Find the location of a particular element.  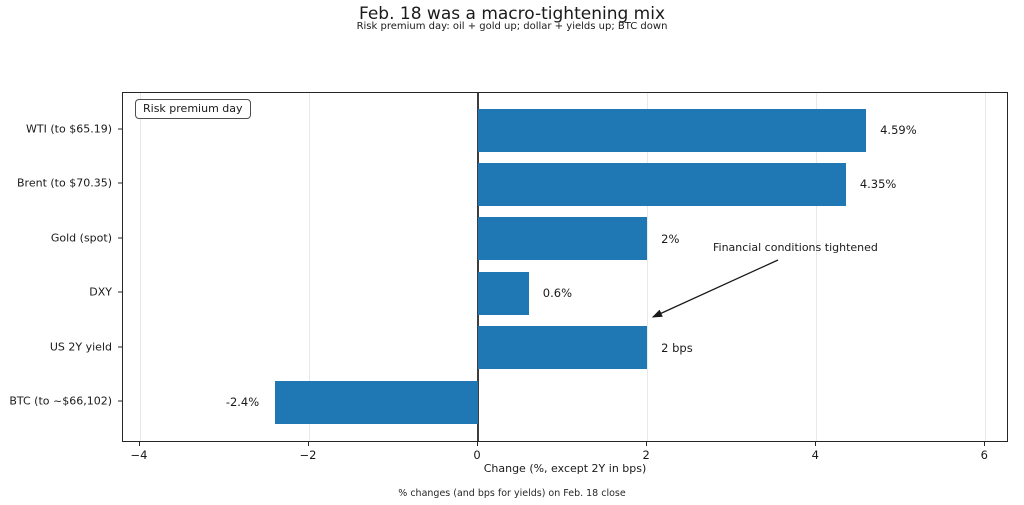

y-tick-label: DXY is located at coordinates (100, 292).